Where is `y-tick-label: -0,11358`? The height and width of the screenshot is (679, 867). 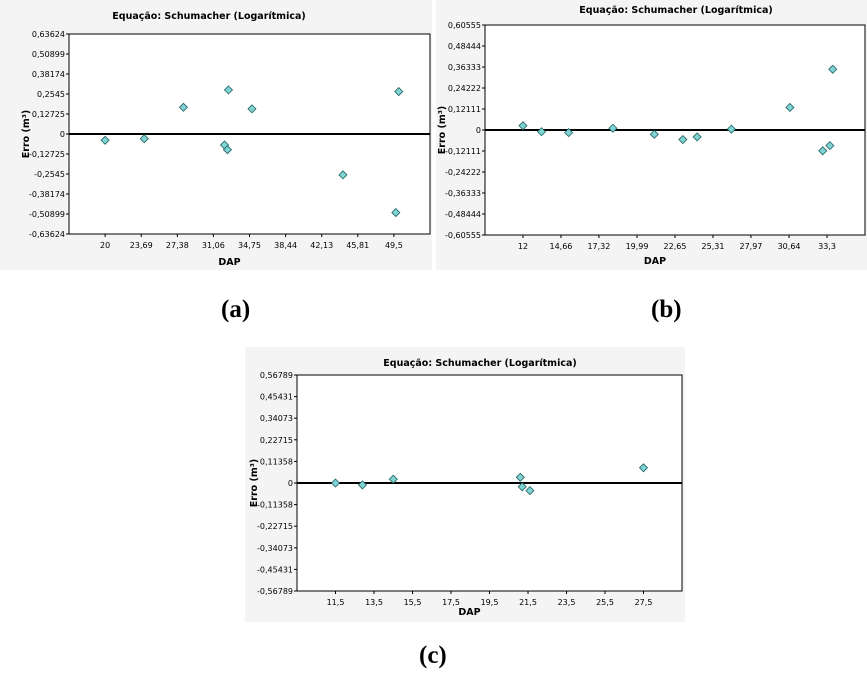 y-tick-label: -0,11358 is located at coordinates (275, 505).